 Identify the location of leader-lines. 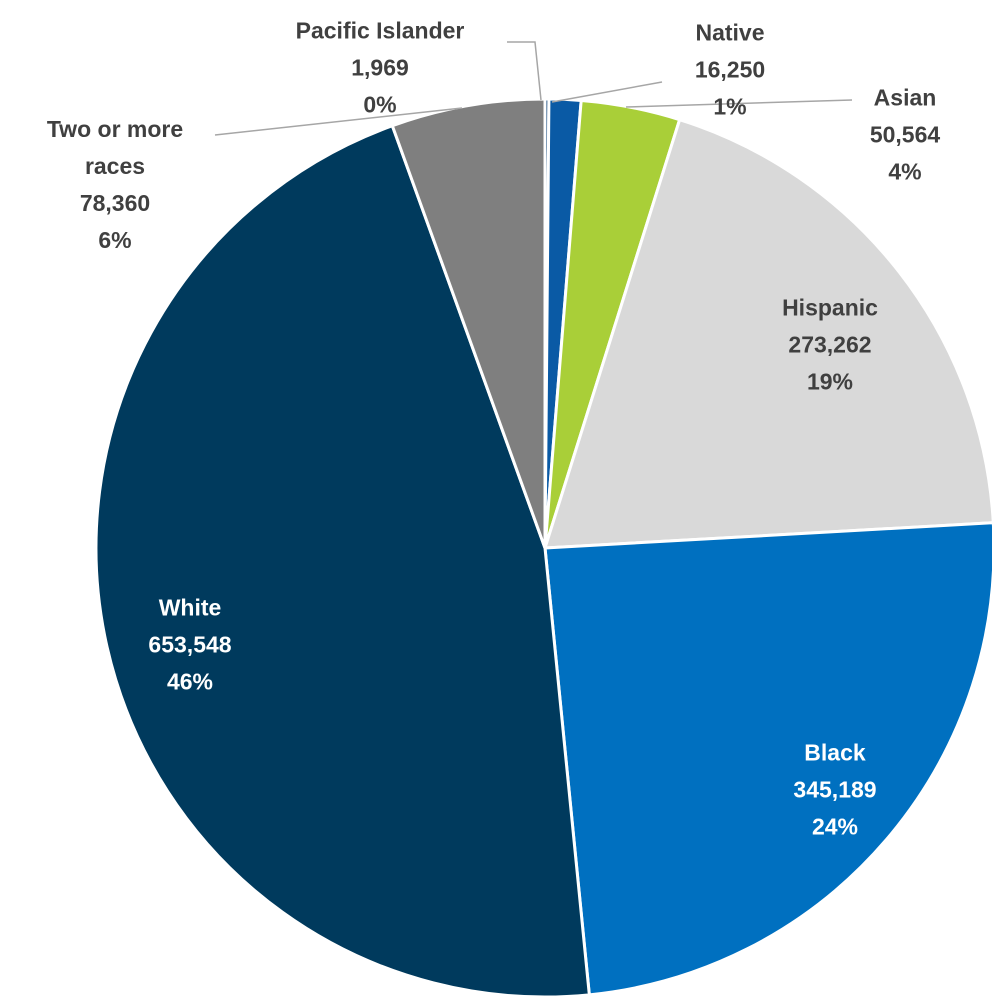
(533, 88).